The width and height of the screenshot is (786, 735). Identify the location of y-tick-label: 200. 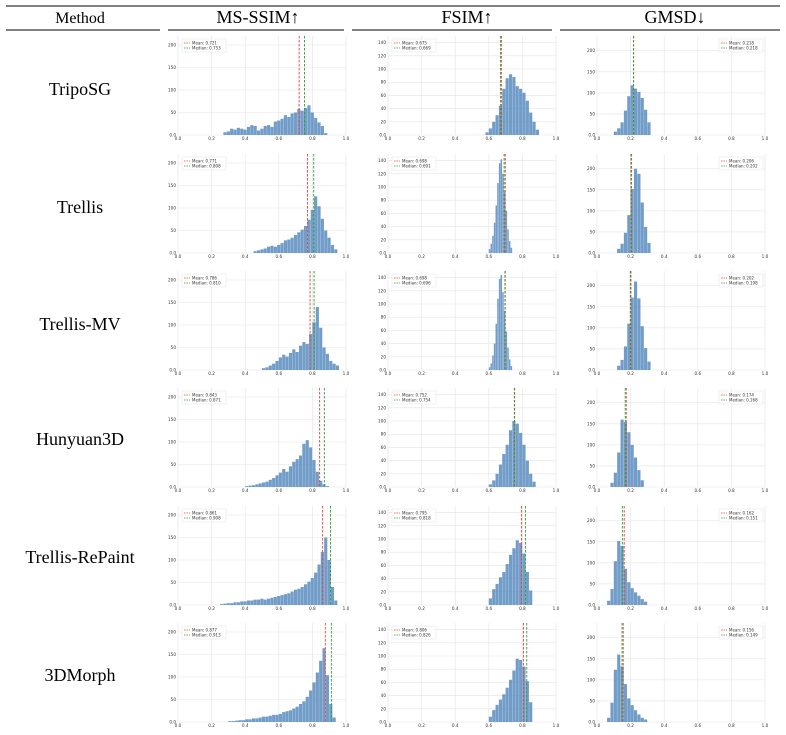
(591, 50).